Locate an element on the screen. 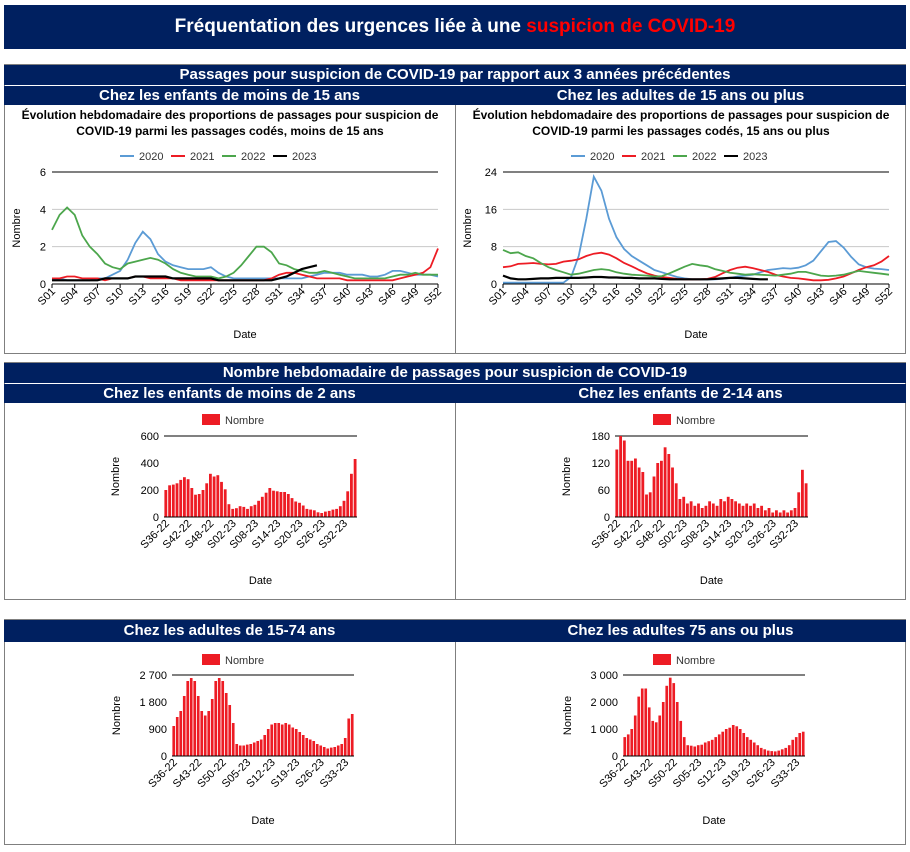 The image size is (910, 852). x-tick-label: S04 is located at coordinates (69, 297).